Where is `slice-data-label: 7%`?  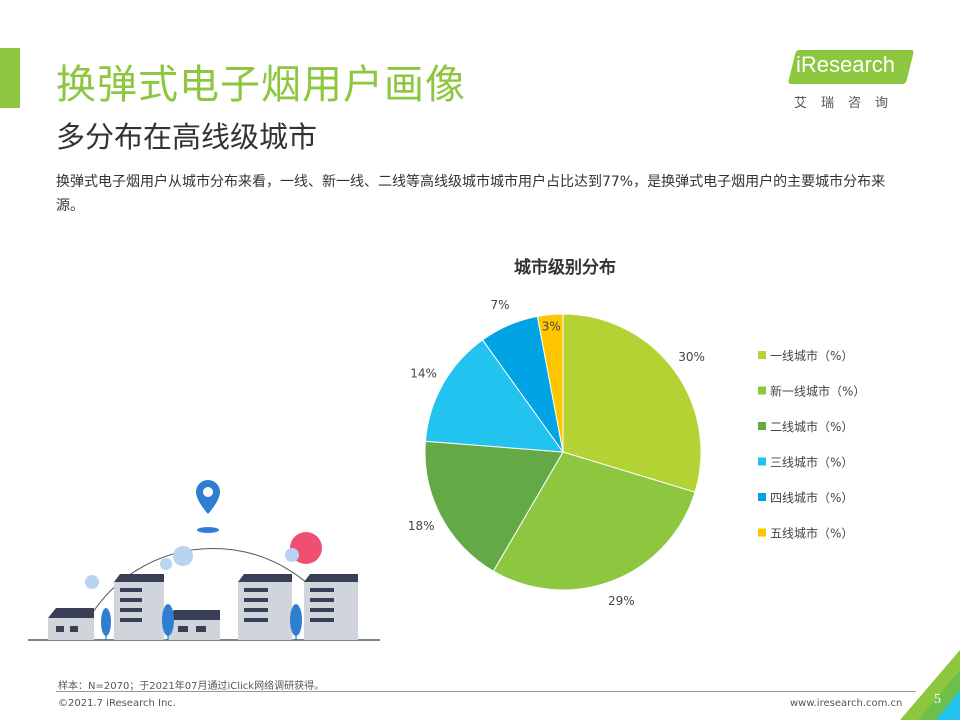
slice-data-label: 7% is located at coordinates (500, 305).